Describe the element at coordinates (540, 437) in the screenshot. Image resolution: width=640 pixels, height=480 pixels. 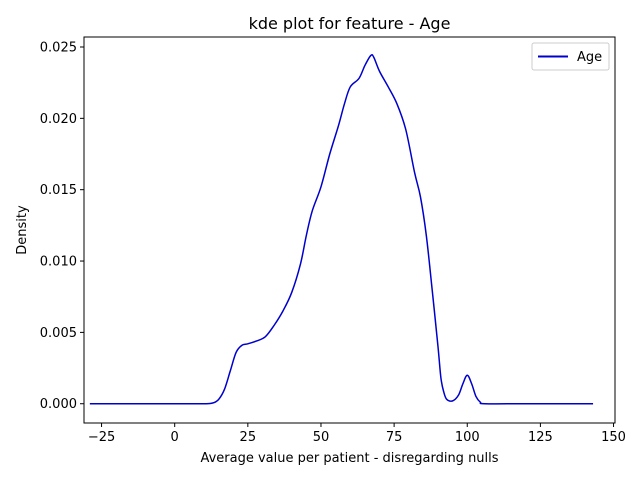
I see `x-tick-label: 125` at that location.